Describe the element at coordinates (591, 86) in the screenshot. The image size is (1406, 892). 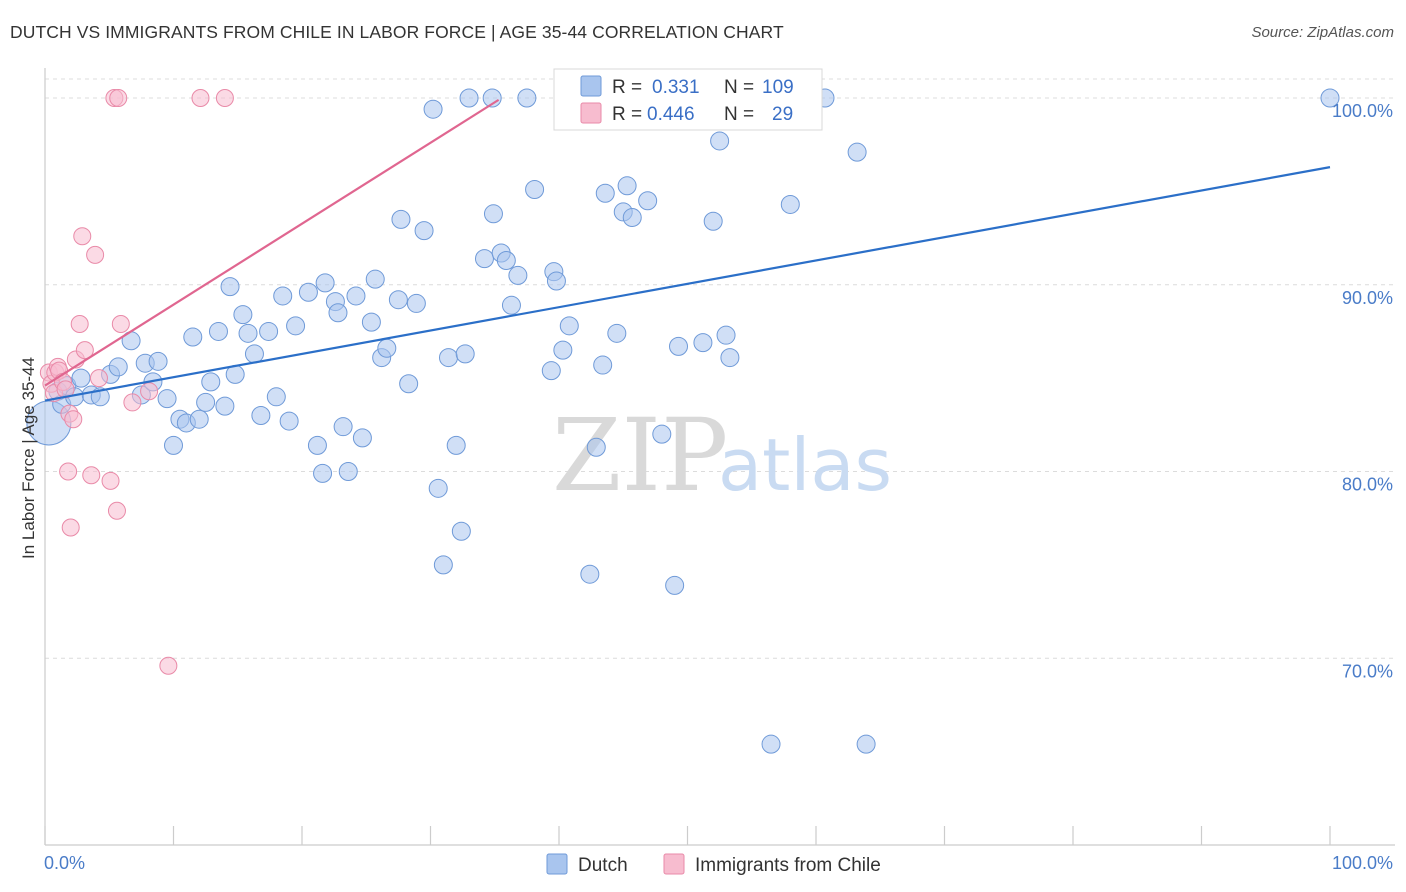
I see `legend-dutch-swatch` at that location.